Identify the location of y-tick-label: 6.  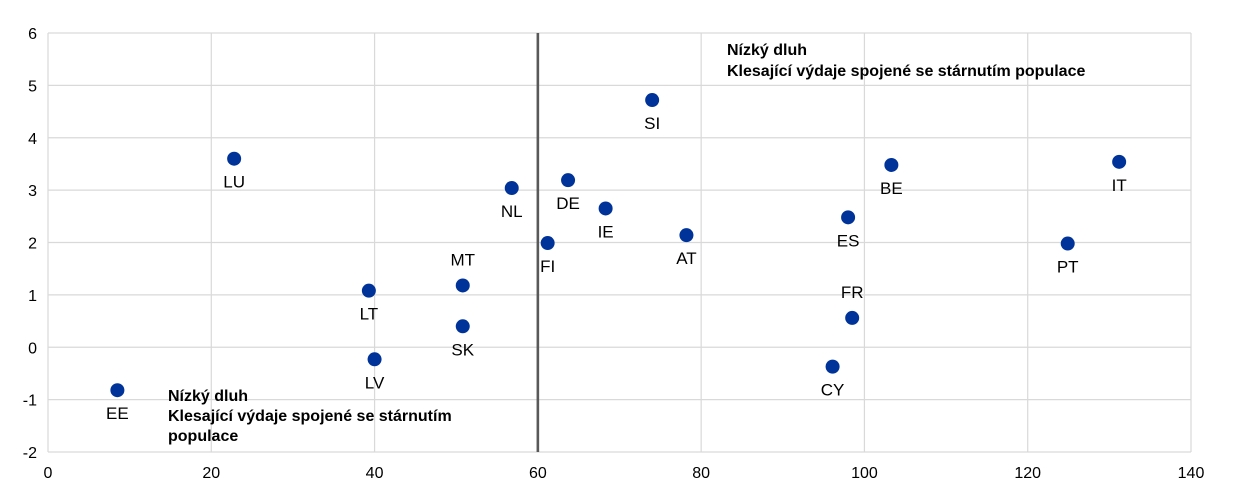
(32, 34).